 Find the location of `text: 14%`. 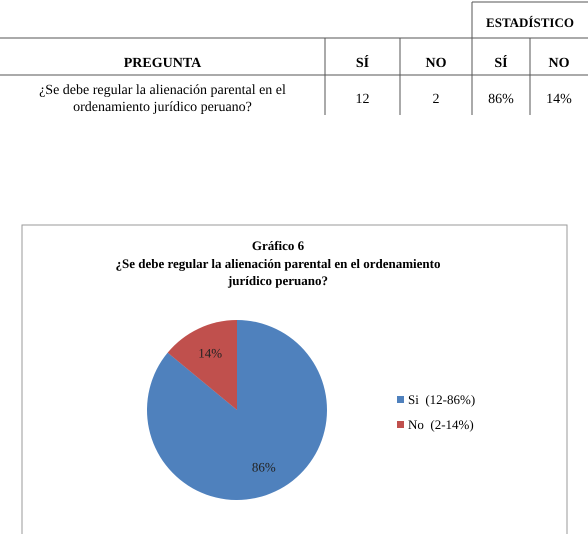

text: 14% is located at coordinates (559, 99).